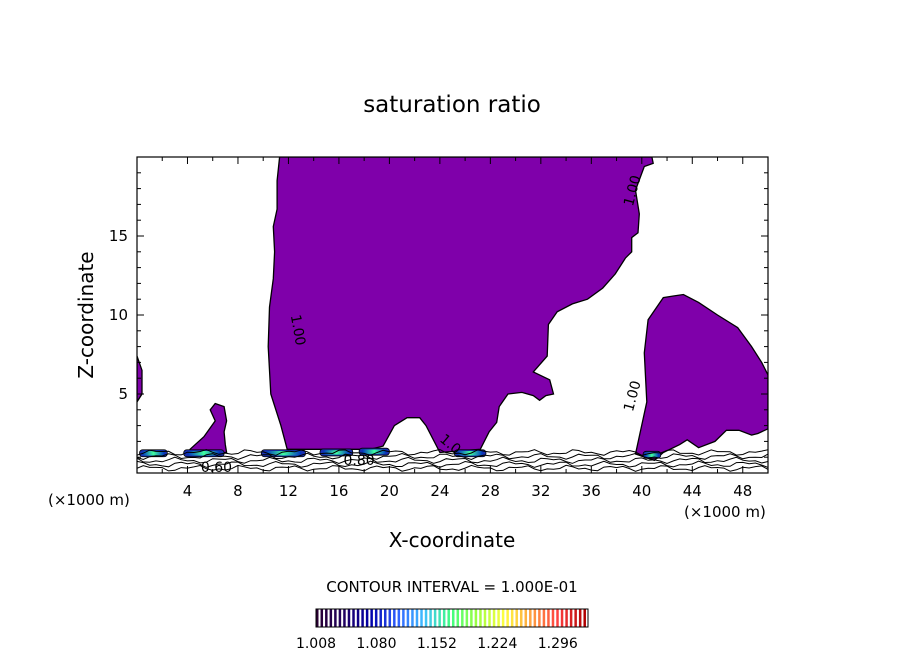  I want to click on x-tick-label: 44, so click(692, 491).